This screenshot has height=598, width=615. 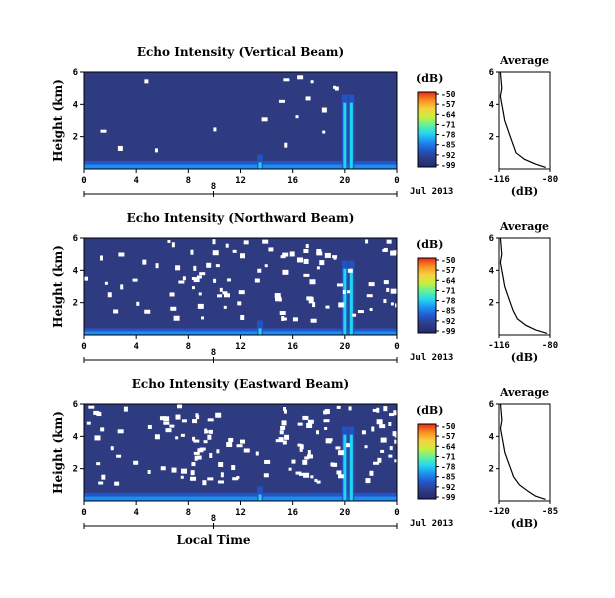 What do you see at coordinates (522, 119) in the screenshot?
I see `profile-line` at bounding box center [522, 119].